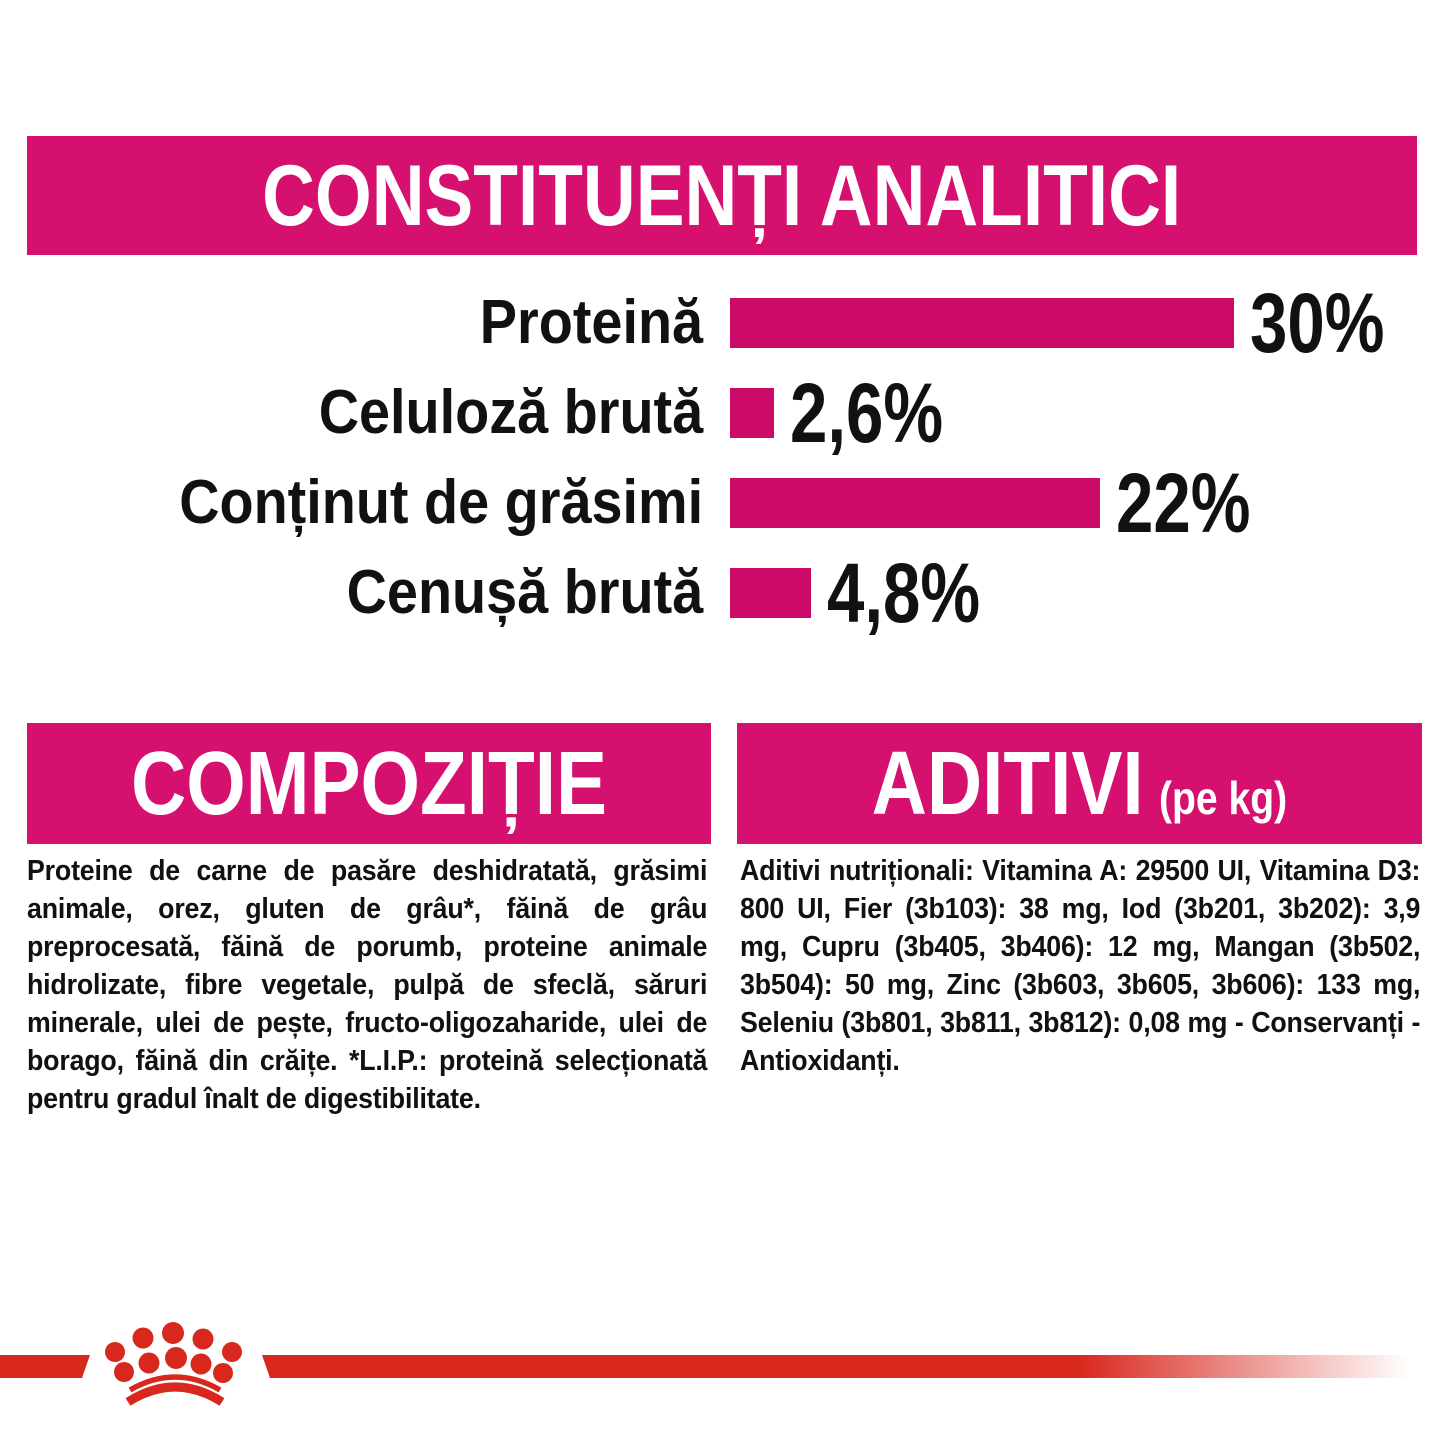 This screenshot has height=1445, width=1445. Describe the element at coordinates (173, 1364) in the screenshot. I see `royal-canin-crown-icon` at that location.